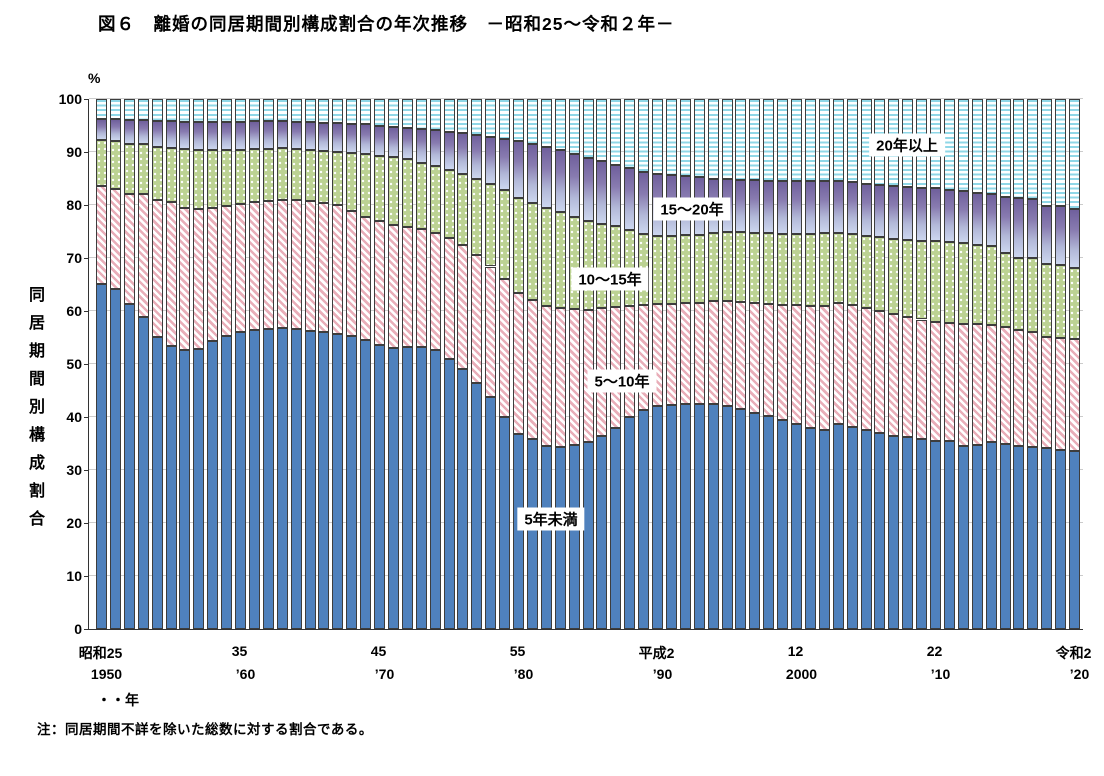 This screenshot has width=1104, height=776. What do you see at coordinates (74, 523) in the screenshot?
I see `y-tick-label-20: 20` at bounding box center [74, 523].